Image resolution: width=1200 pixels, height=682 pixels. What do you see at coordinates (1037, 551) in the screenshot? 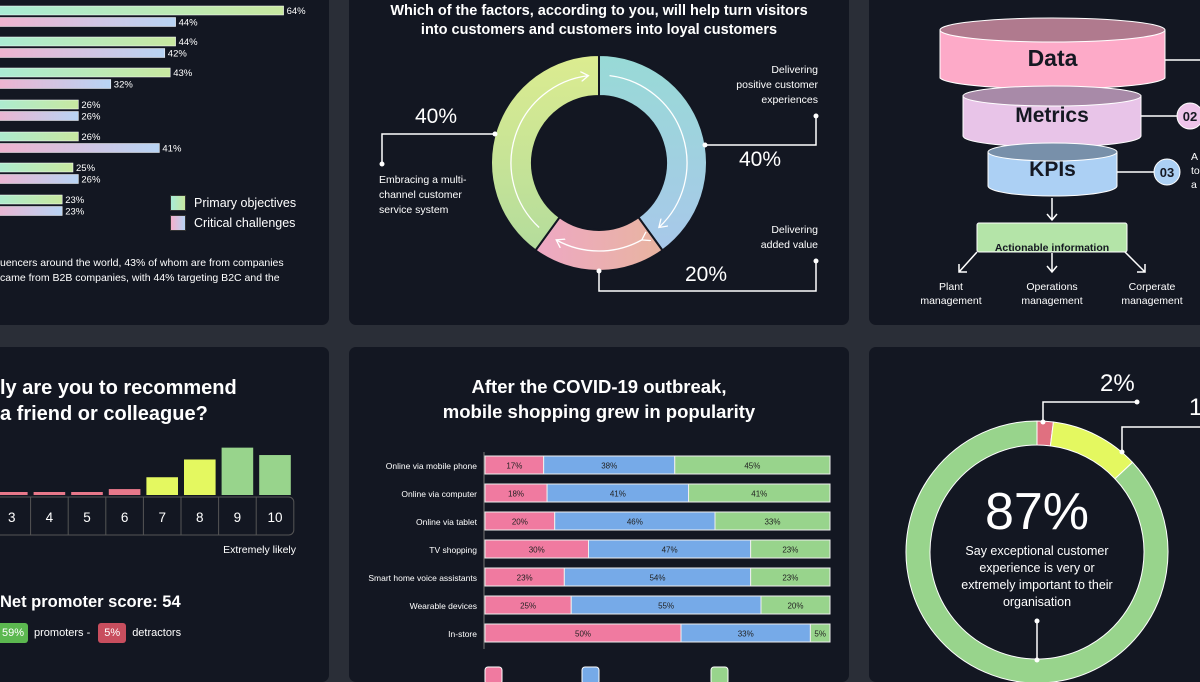
I see `donut-slice` at bounding box center [1037, 551].